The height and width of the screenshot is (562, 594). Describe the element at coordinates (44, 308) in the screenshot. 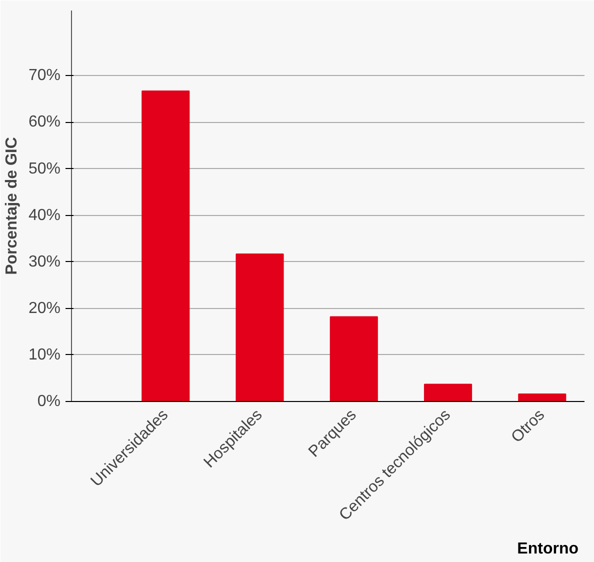

I see `y-tick-label: 20%` at that location.